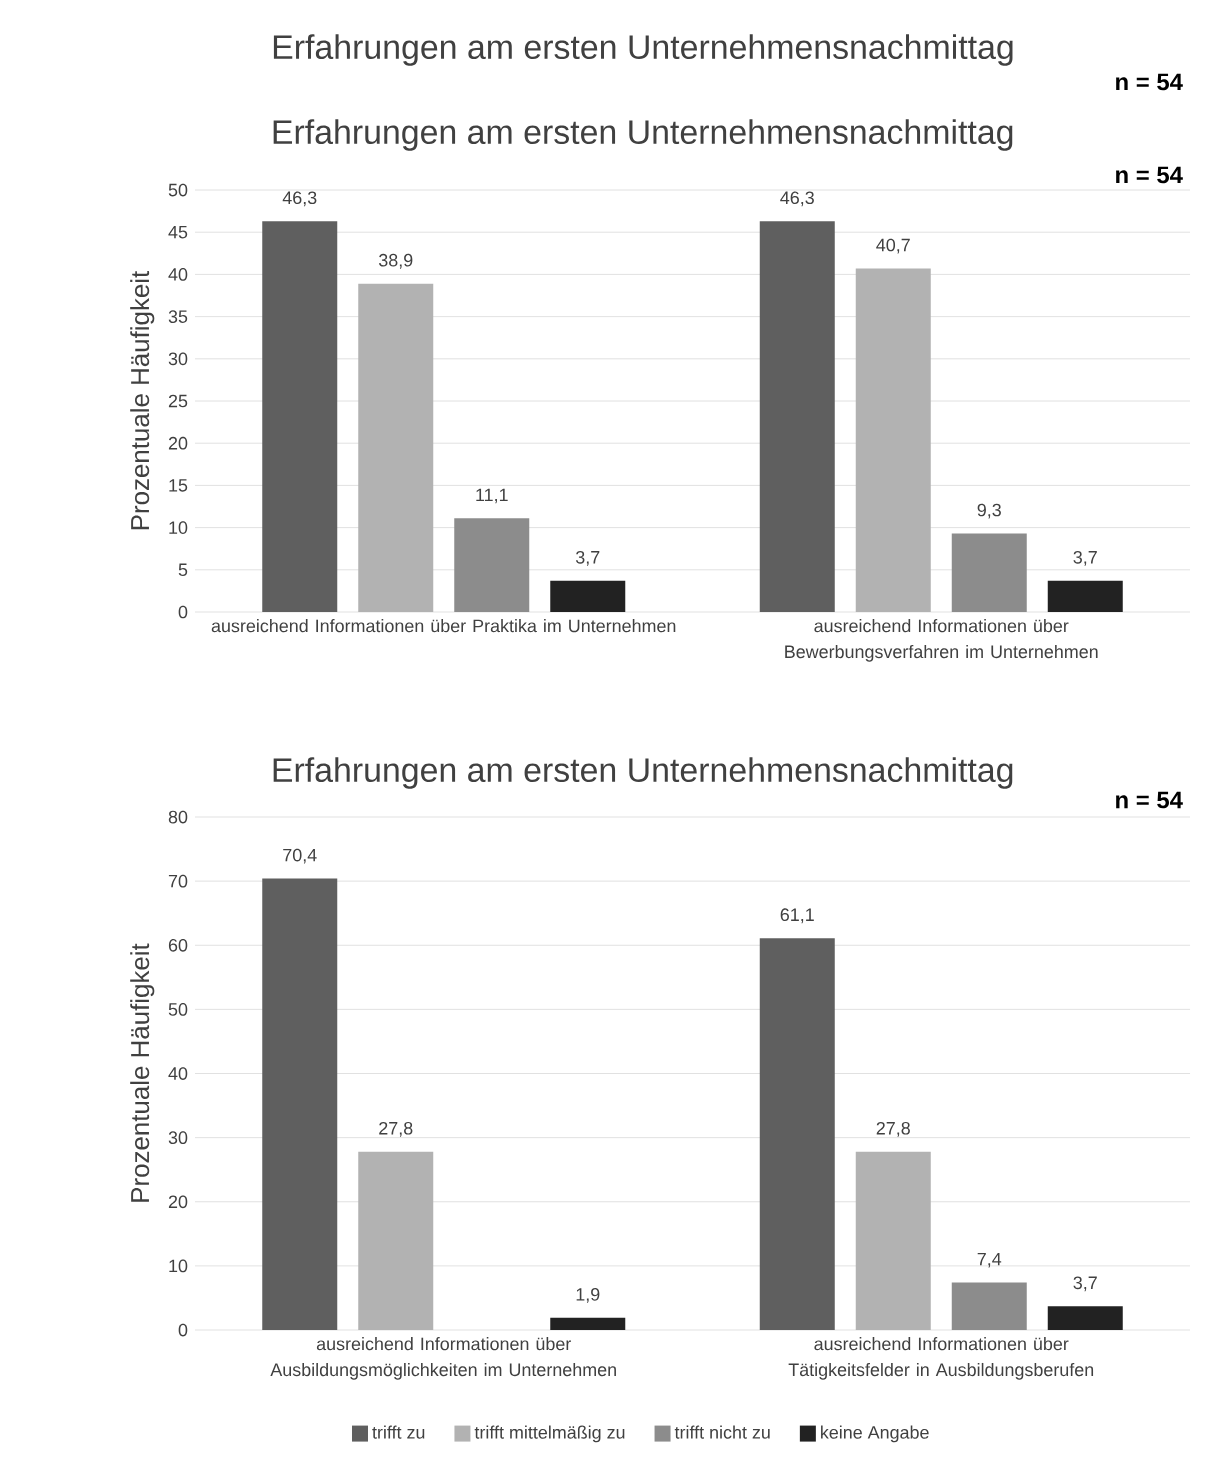  What do you see at coordinates (989, 1260) in the screenshot?
I see `data-label: 7,4` at bounding box center [989, 1260].